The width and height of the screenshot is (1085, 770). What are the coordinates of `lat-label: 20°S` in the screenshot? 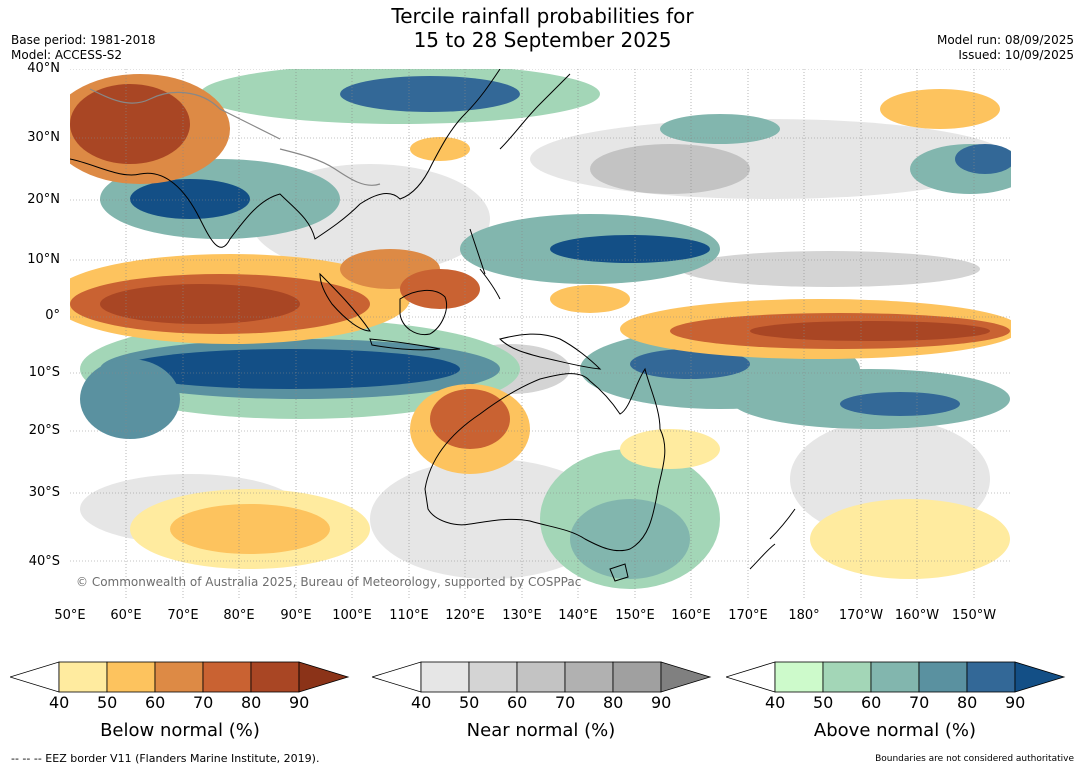 It's located at (44, 430).